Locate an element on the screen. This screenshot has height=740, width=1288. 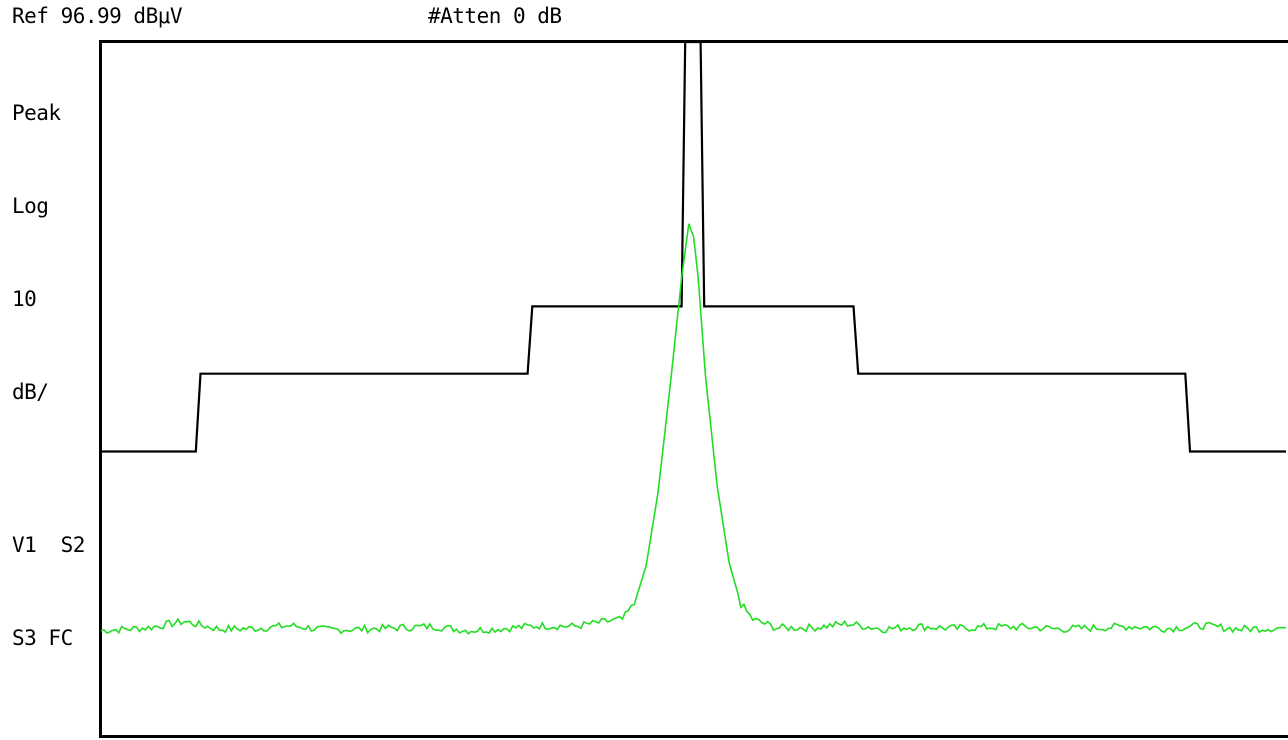
scale-type-label: Log is located at coordinates (30, 206).